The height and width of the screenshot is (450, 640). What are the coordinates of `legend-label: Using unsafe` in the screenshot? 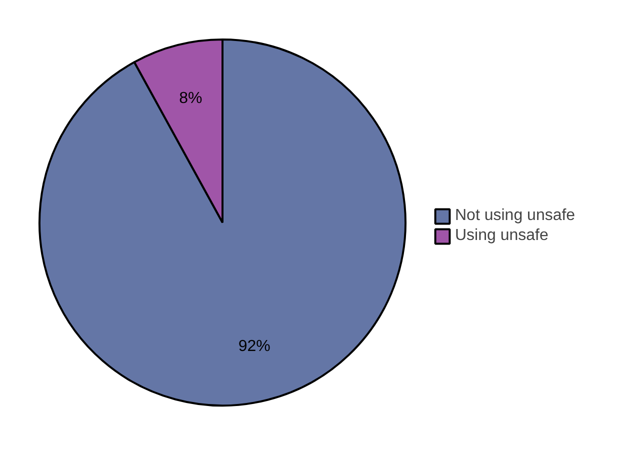 It's located at (501, 236).